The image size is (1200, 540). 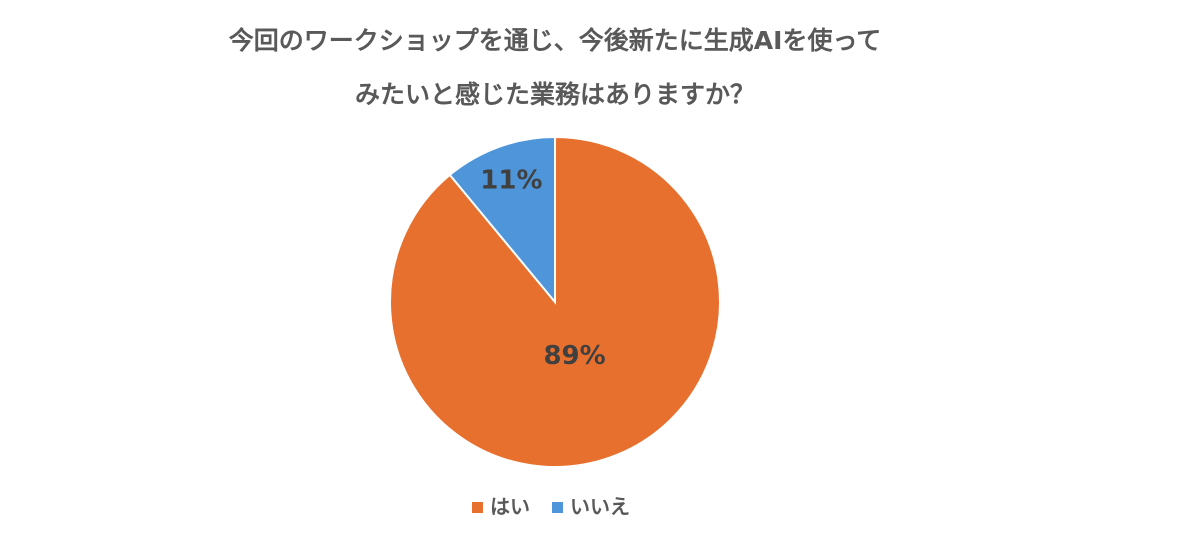 What do you see at coordinates (511, 180) in the screenshot?
I see `data-label: 11%` at bounding box center [511, 180].